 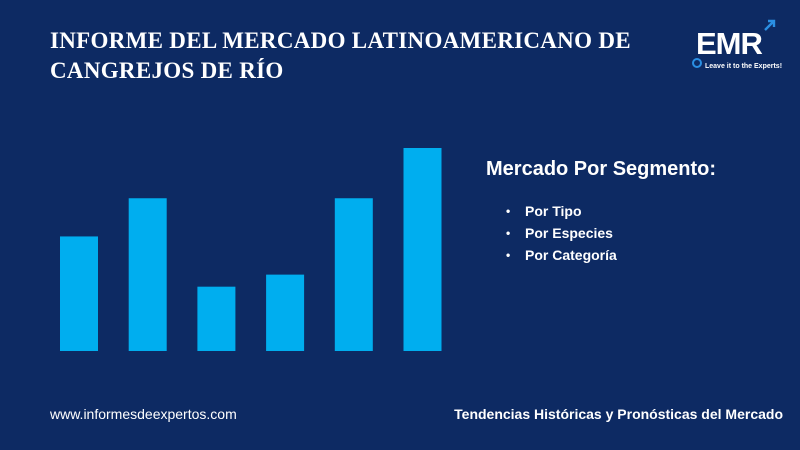 I want to click on logo-mark: EMR, so click(x=729, y=43).